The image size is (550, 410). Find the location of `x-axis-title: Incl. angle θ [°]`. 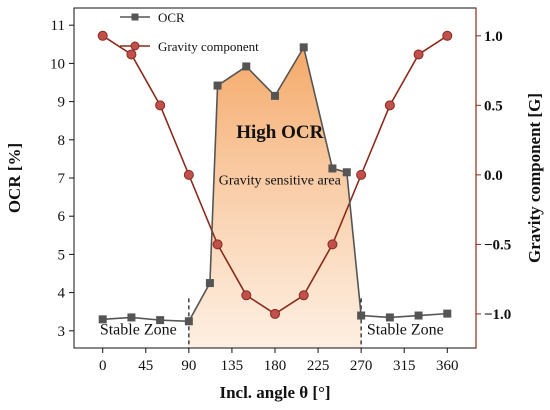

x-axis-title: Incl. angle θ [°] is located at coordinates (274, 392).